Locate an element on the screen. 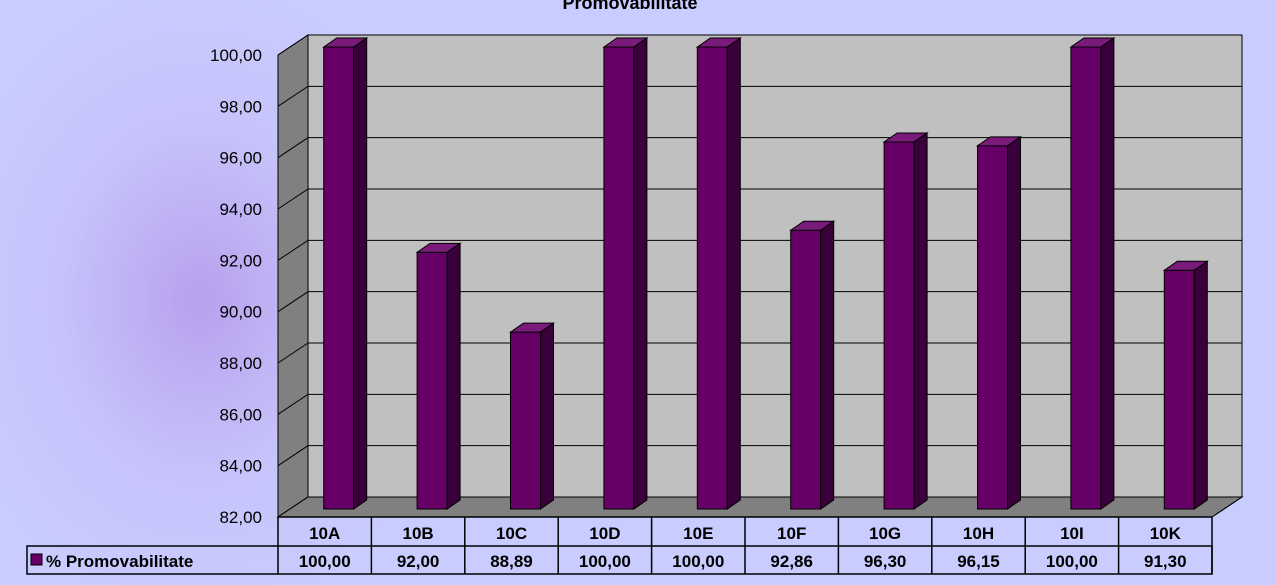 This screenshot has width=1275, height=585. category-label-10e: 10E is located at coordinates (698, 533).